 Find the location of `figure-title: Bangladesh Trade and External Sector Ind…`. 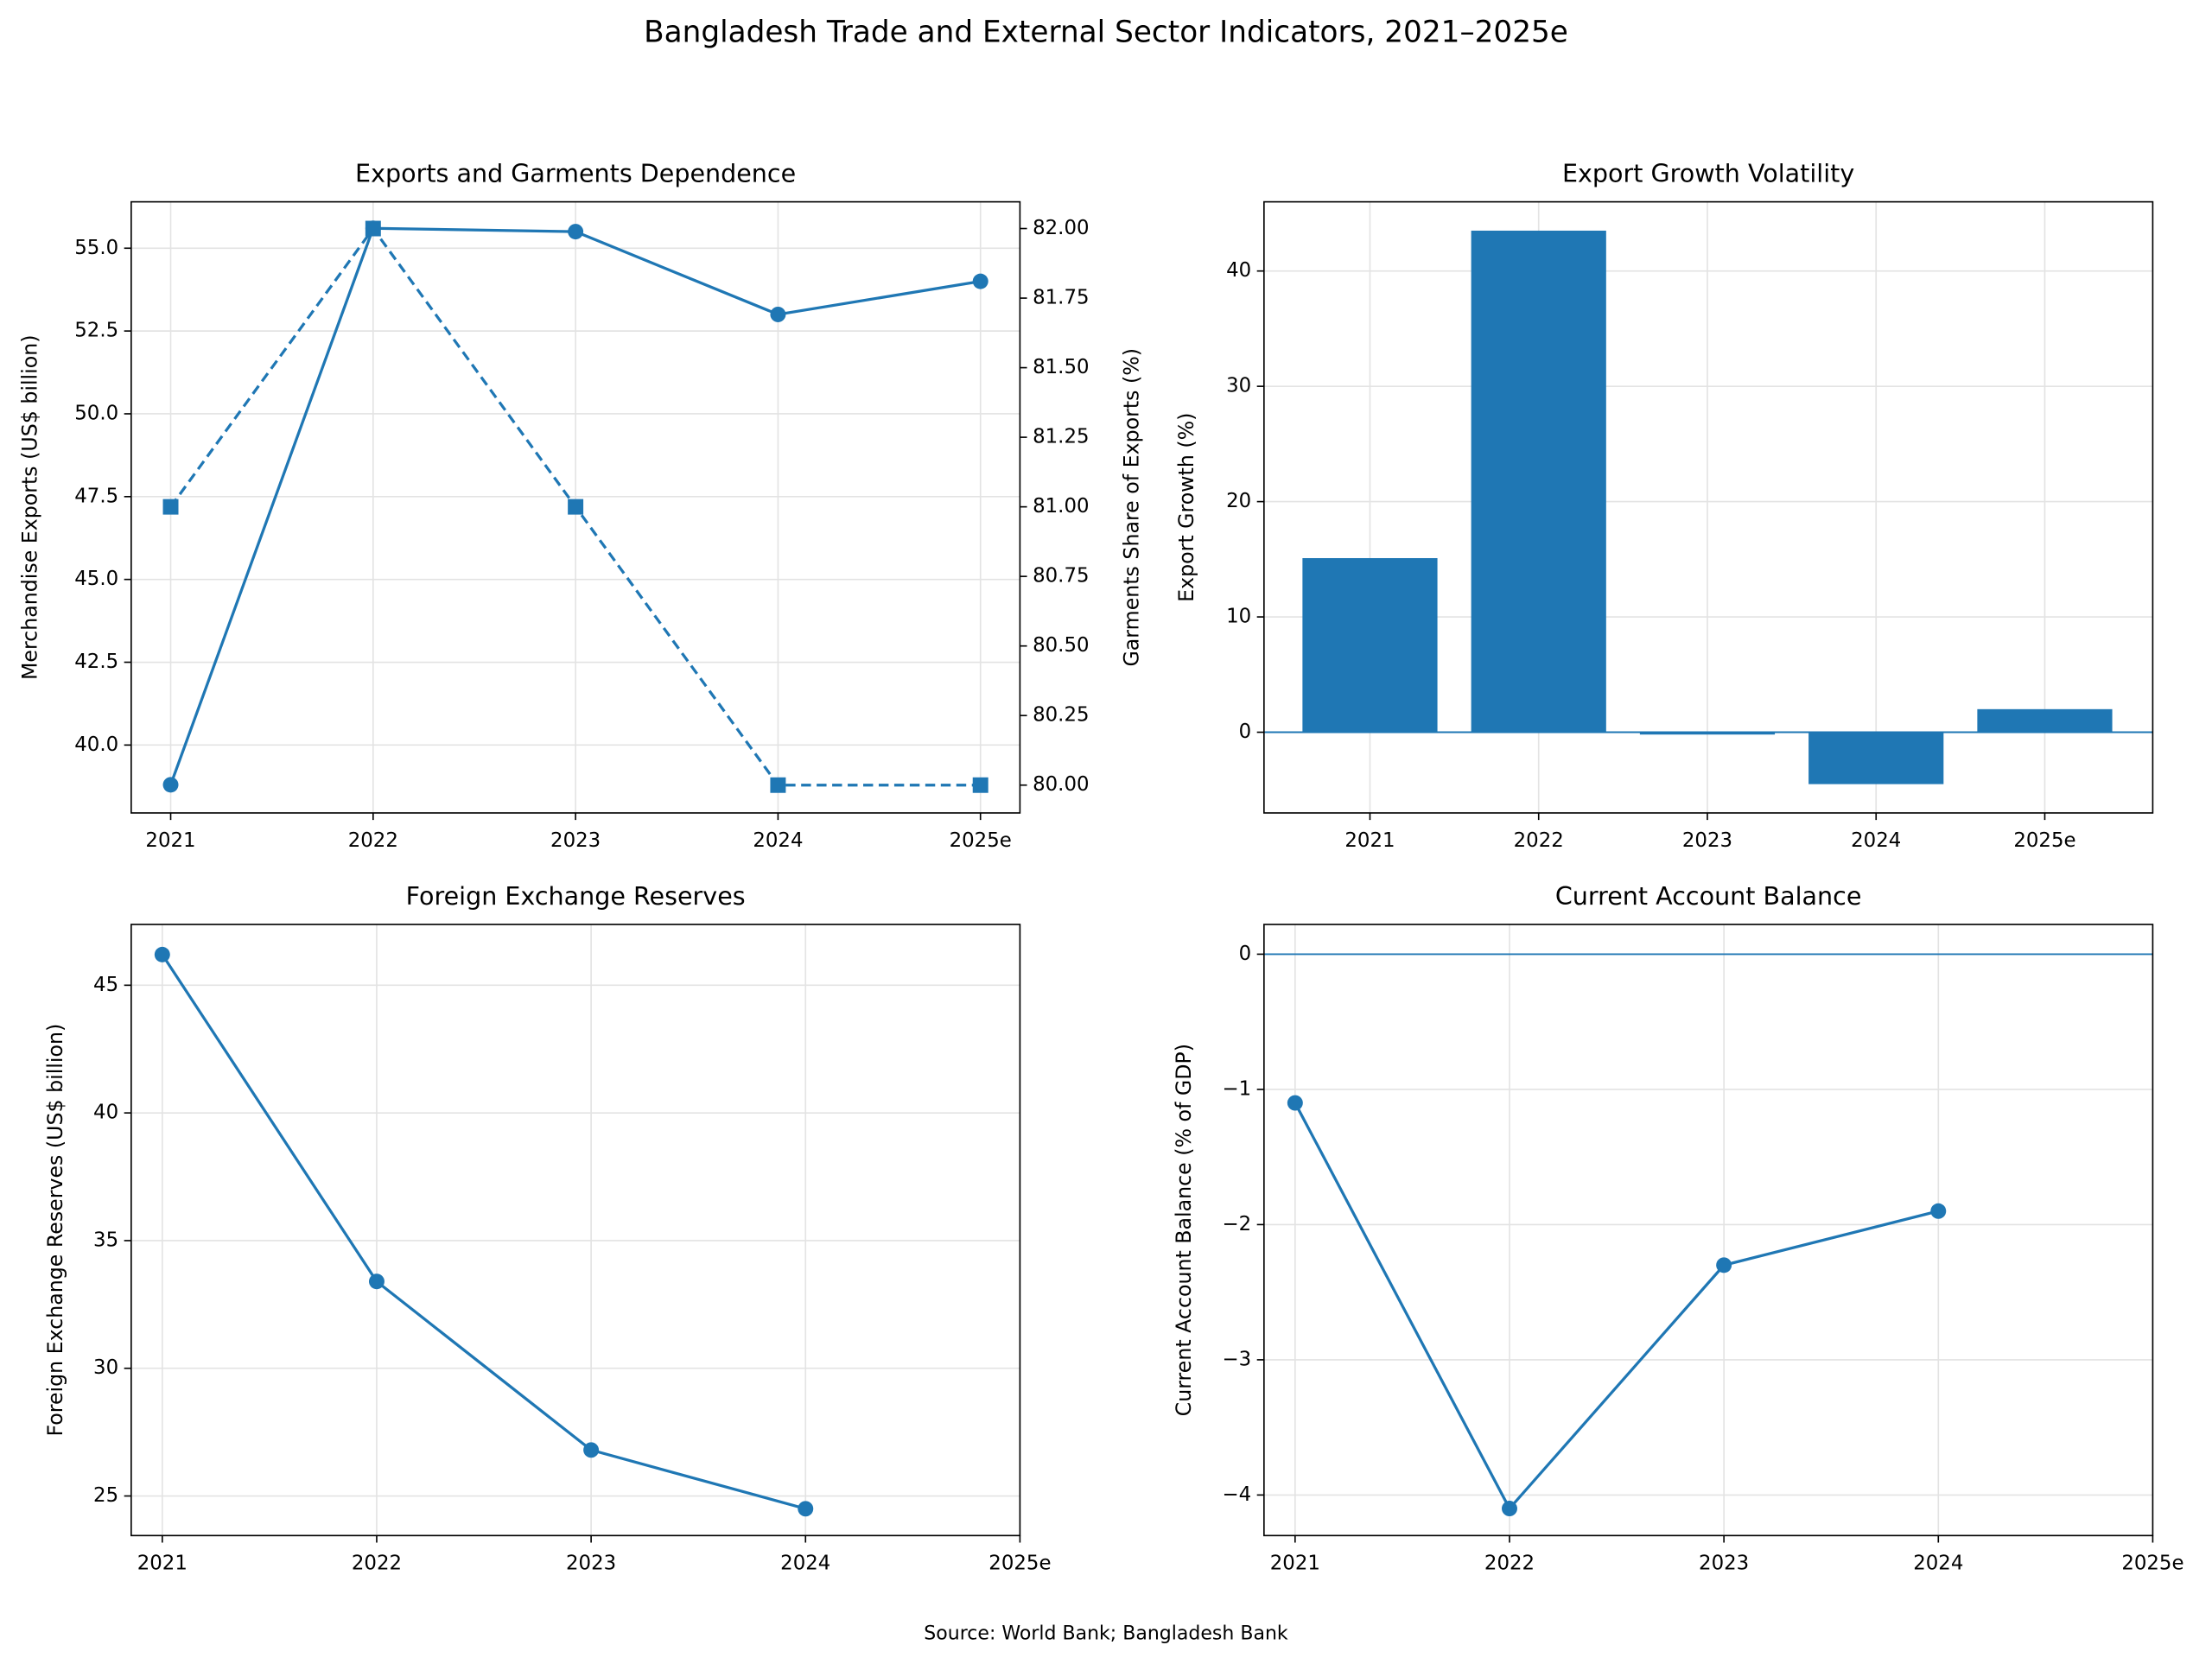

figure-title: Bangladesh Trade and External Sector Ind… is located at coordinates (1106, 33).